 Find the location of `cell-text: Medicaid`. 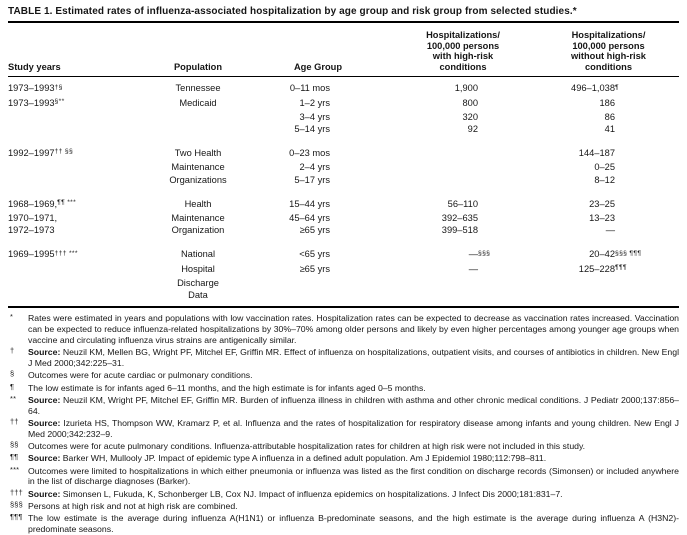

cell-text: Medicaid is located at coordinates (198, 102).